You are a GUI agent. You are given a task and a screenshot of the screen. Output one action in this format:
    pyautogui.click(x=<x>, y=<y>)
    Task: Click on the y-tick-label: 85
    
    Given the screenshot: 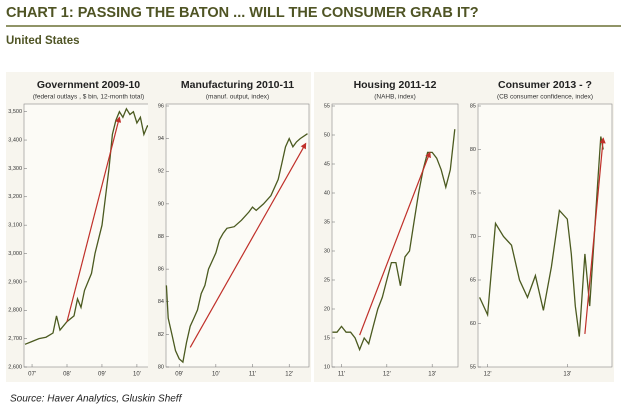 What is the action you would take?
    pyautogui.click(x=473, y=106)
    